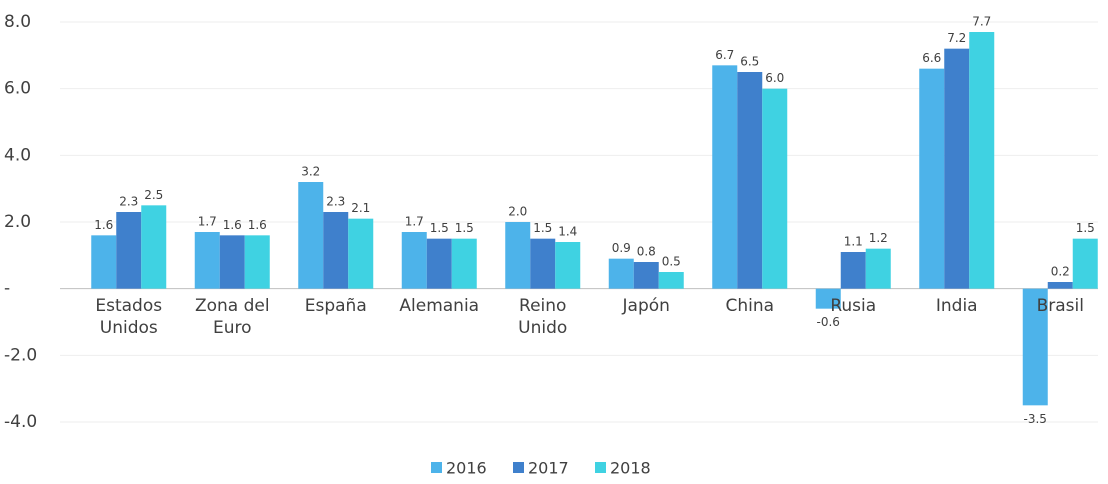  Describe the element at coordinates (774, 78) in the screenshot. I see `data-label: 6.0` at that location.